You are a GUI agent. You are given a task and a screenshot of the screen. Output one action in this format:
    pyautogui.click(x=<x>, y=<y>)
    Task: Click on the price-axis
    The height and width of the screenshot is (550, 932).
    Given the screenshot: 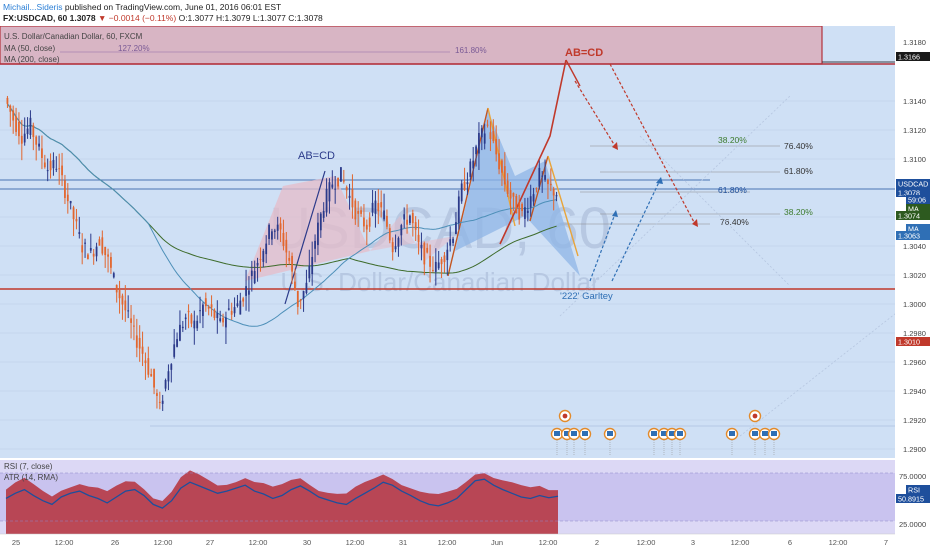 What is the action you would take?
    pyautogui.click(x=913, y=280)
    